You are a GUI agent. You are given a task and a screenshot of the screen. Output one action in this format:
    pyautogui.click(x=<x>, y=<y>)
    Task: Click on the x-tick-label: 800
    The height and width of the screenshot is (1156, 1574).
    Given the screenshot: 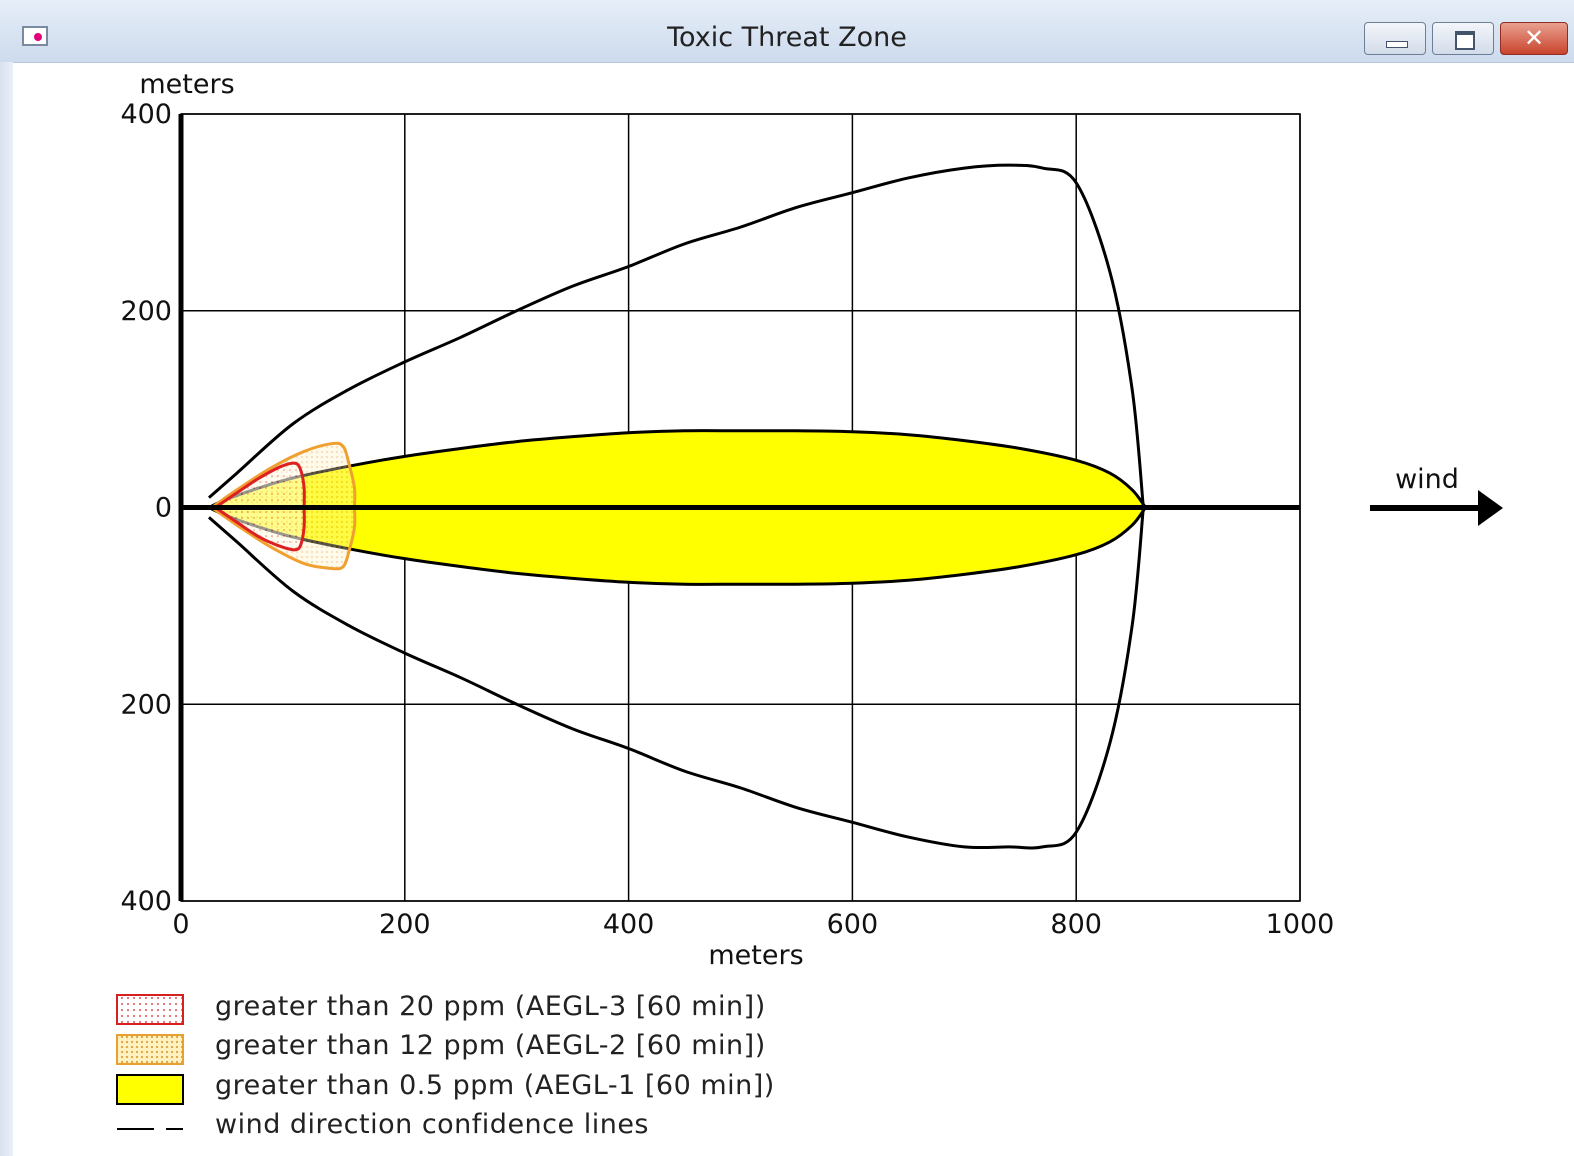 What is the action you would take?
    pyautogui.click(x=1076, y=924)
    